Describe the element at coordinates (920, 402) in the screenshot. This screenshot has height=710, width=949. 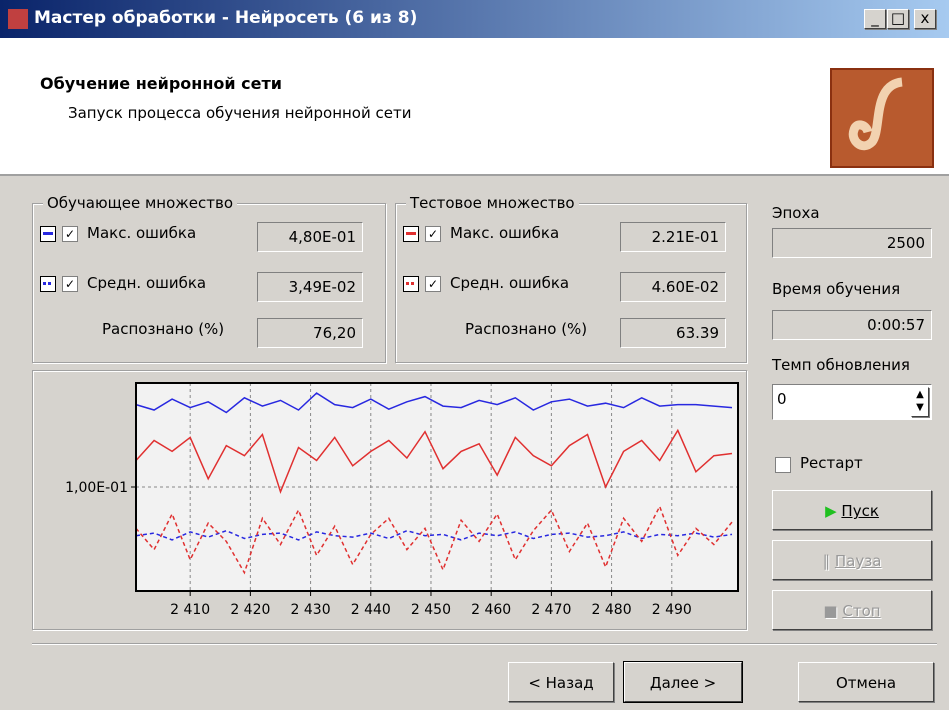
I see `spin-button: ▲ ▼` at that location.